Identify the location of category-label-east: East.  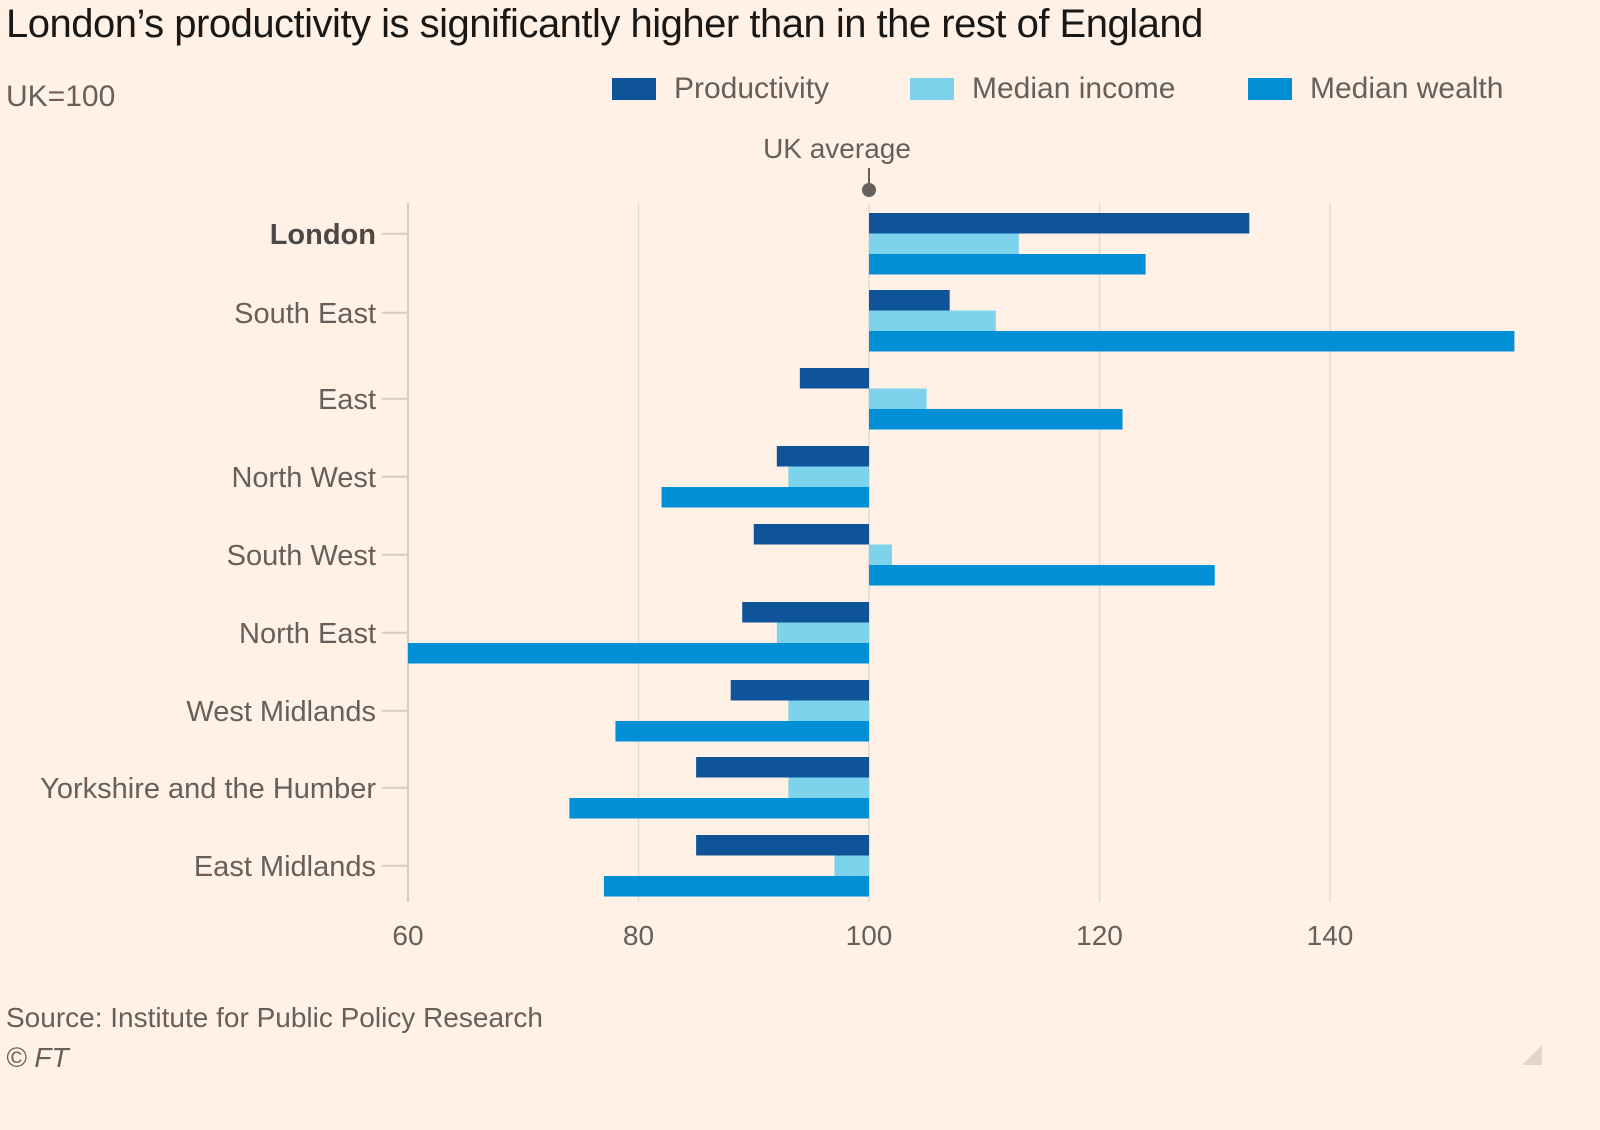
(347, 400).